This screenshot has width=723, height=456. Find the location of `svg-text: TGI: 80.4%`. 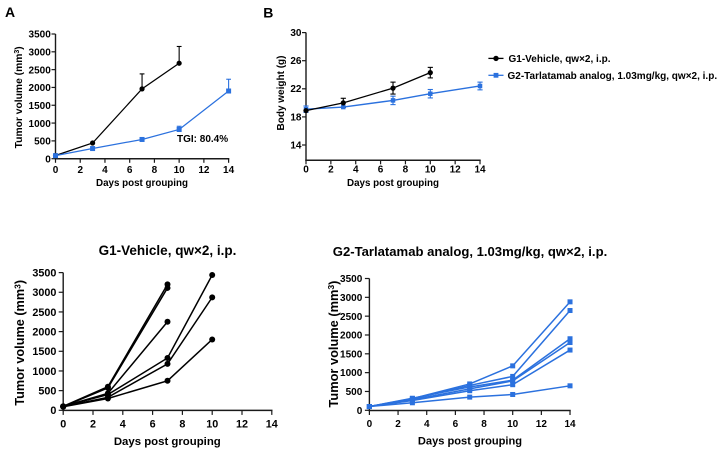

svg-text: TGI: 80.4% is located at coordinates (202, 139).